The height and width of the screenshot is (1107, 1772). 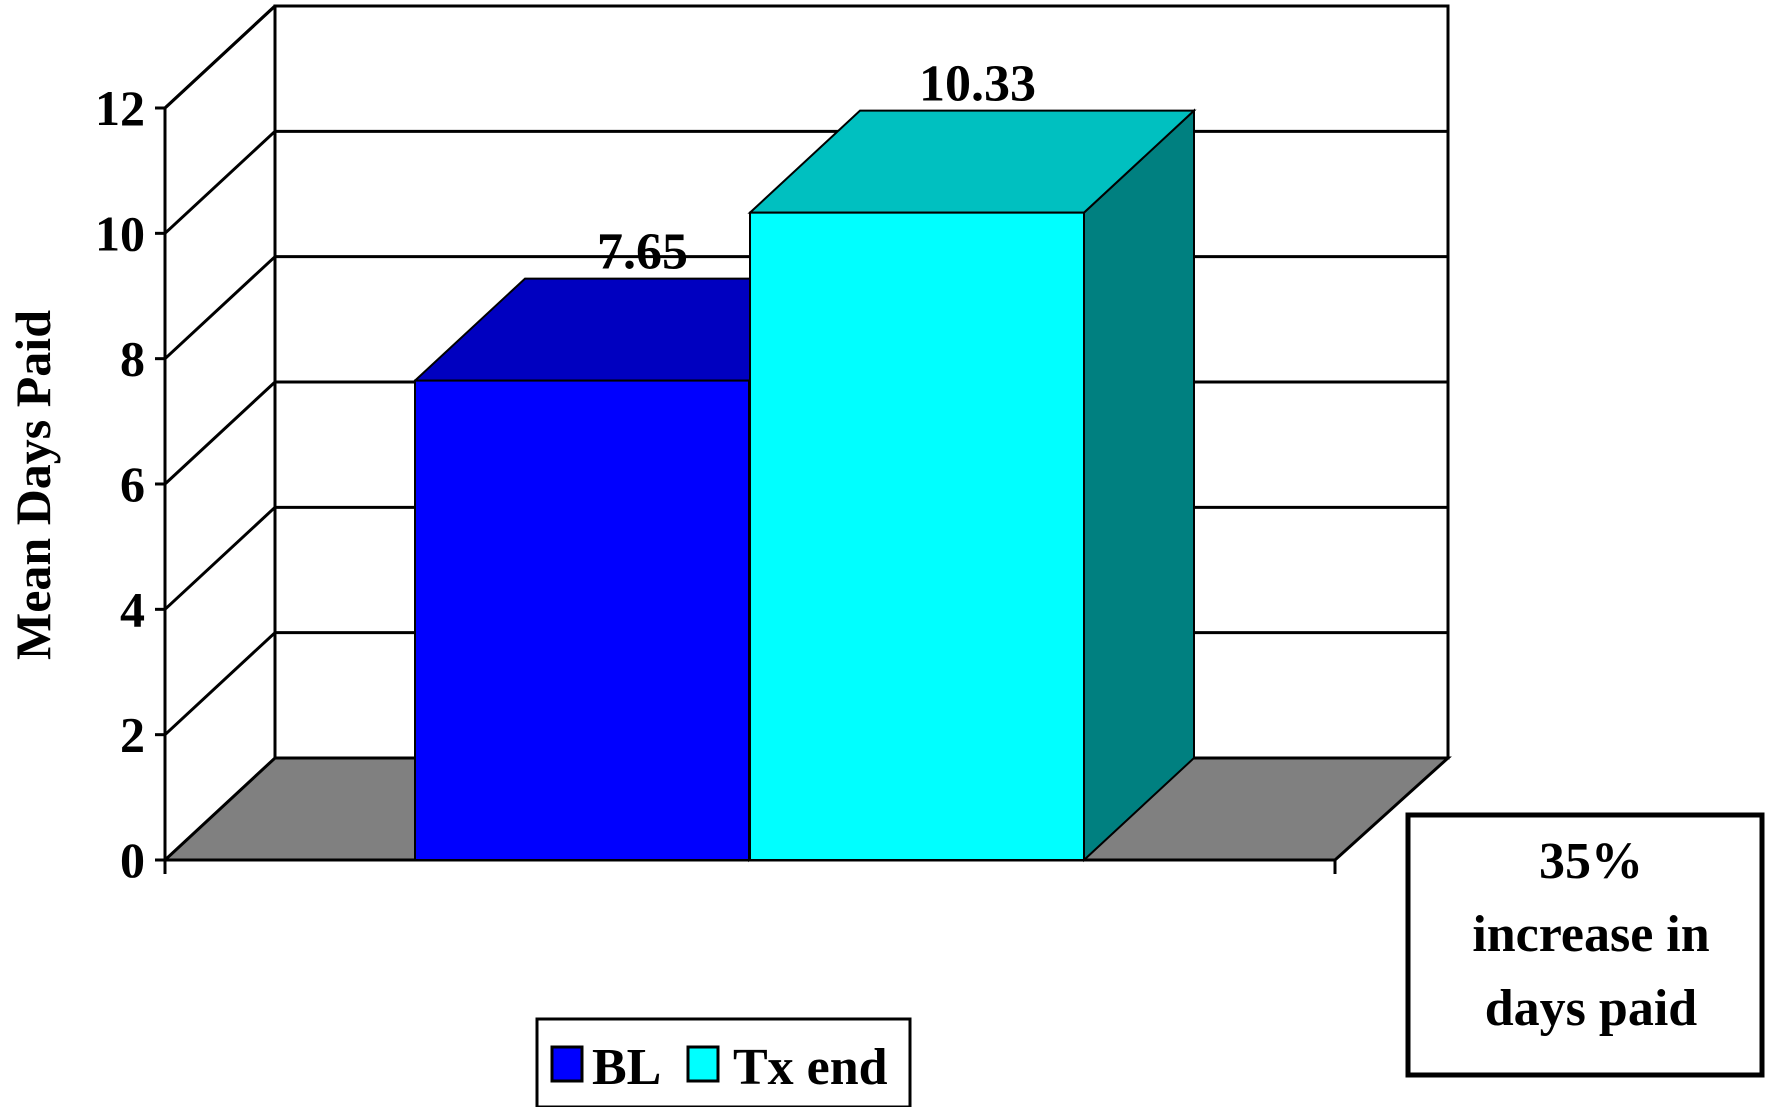 What do you see at coordinates (703, 1064) in the screenshot?
I see `legend-swatch-tx-end` at bounding box center [703, 1064].